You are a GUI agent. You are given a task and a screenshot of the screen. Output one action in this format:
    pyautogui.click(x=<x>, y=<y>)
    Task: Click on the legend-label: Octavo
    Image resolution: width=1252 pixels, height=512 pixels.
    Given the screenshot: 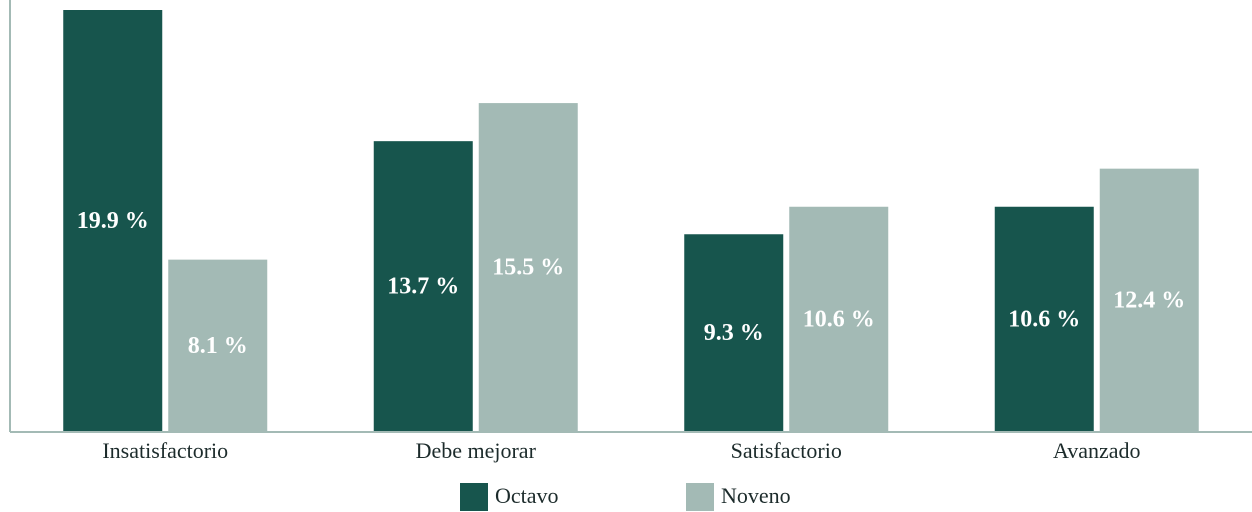 What is the action you would take?
    pyautogui.click(x=527, y=495)
    